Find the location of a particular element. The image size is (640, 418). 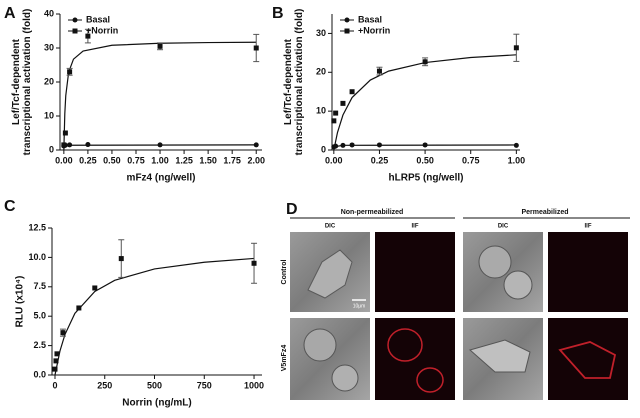

row-header: V5mFz4 is located at coordinates (284, 358).